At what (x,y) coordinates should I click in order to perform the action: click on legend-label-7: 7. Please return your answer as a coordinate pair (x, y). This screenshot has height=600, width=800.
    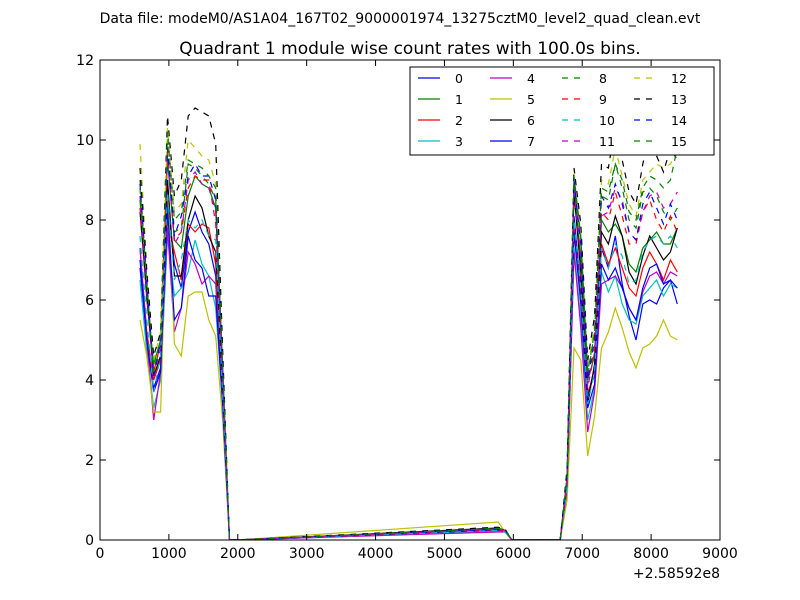
    Looking at the image, I should click on (531, 141).